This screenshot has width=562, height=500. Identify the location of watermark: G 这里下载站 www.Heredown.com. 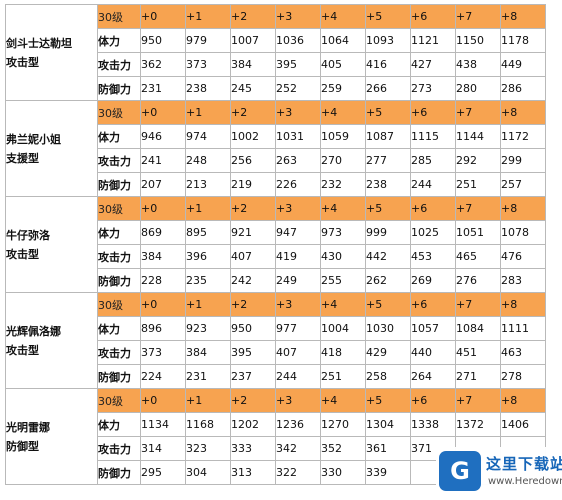
(499, 471).